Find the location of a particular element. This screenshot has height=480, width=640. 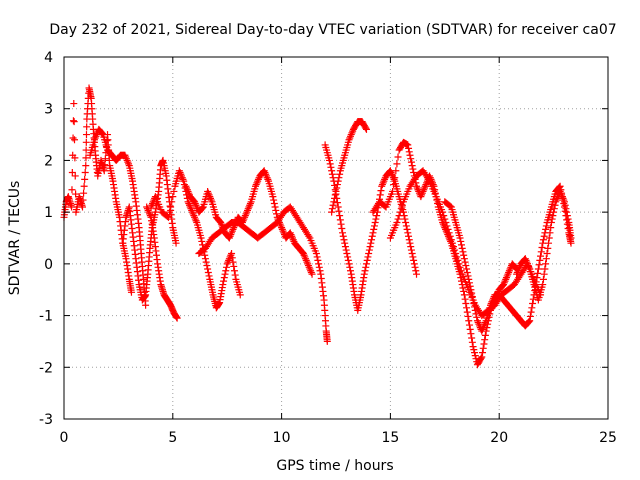

x-tick-label: 5 is located at coordinates (172, 438).